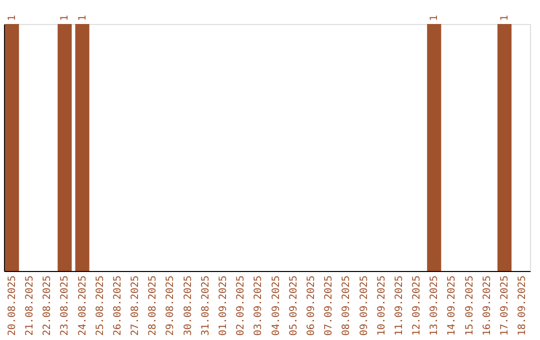  I want to click on x-tick-label: 12.09.2025, so click(417, 306).